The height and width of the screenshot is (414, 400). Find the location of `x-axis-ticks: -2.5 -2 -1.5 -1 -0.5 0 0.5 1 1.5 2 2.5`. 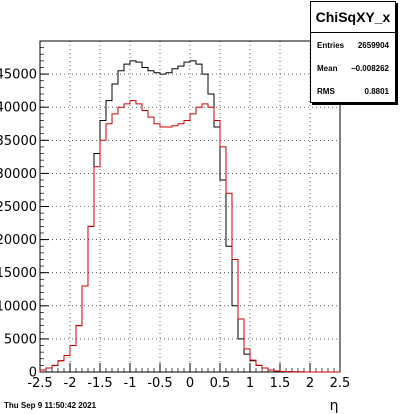

x-axis-ticks: -2.5 -2 -1.5 -1 -0.5 0 0.5 1 1.5 2 2.5 is located at coordinates (188, 377).